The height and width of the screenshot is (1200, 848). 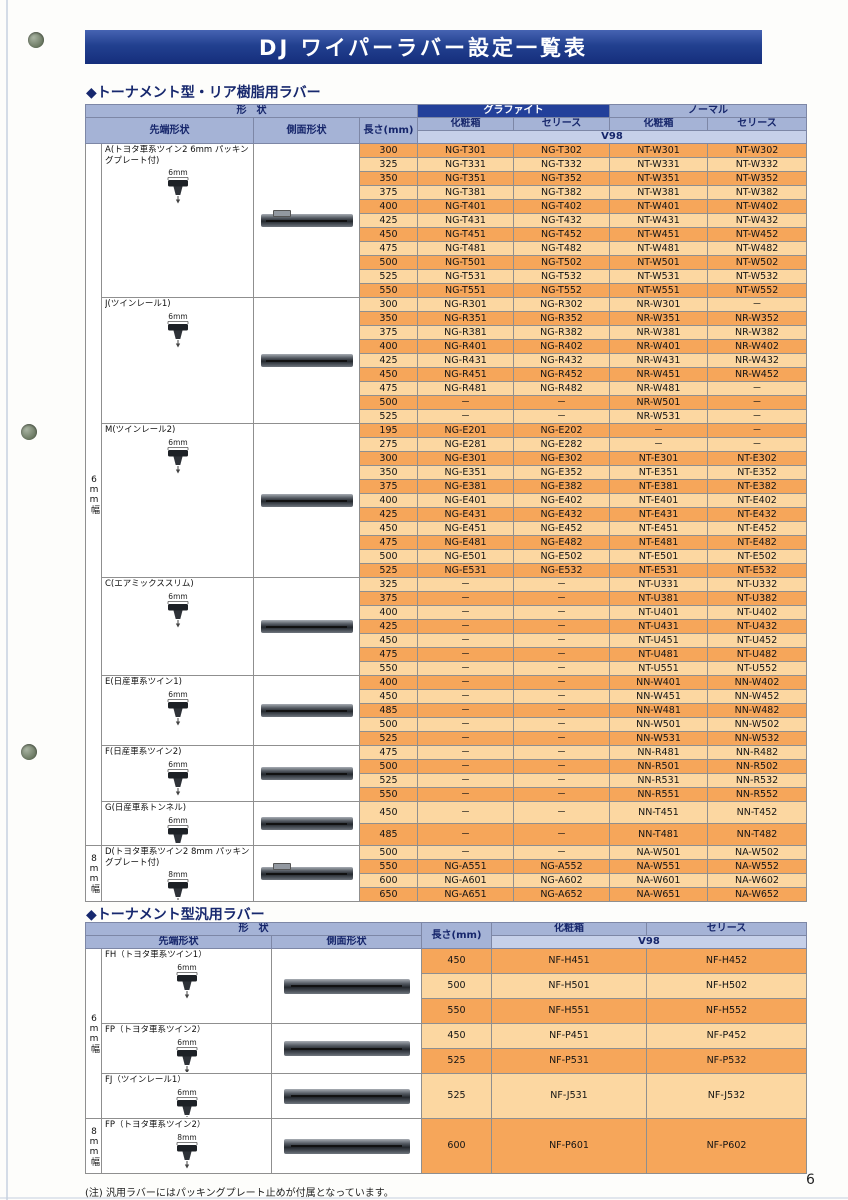 I want to click on table-row: 485 －－ NN-T481 NN-T482, so click(x=446, y=834).